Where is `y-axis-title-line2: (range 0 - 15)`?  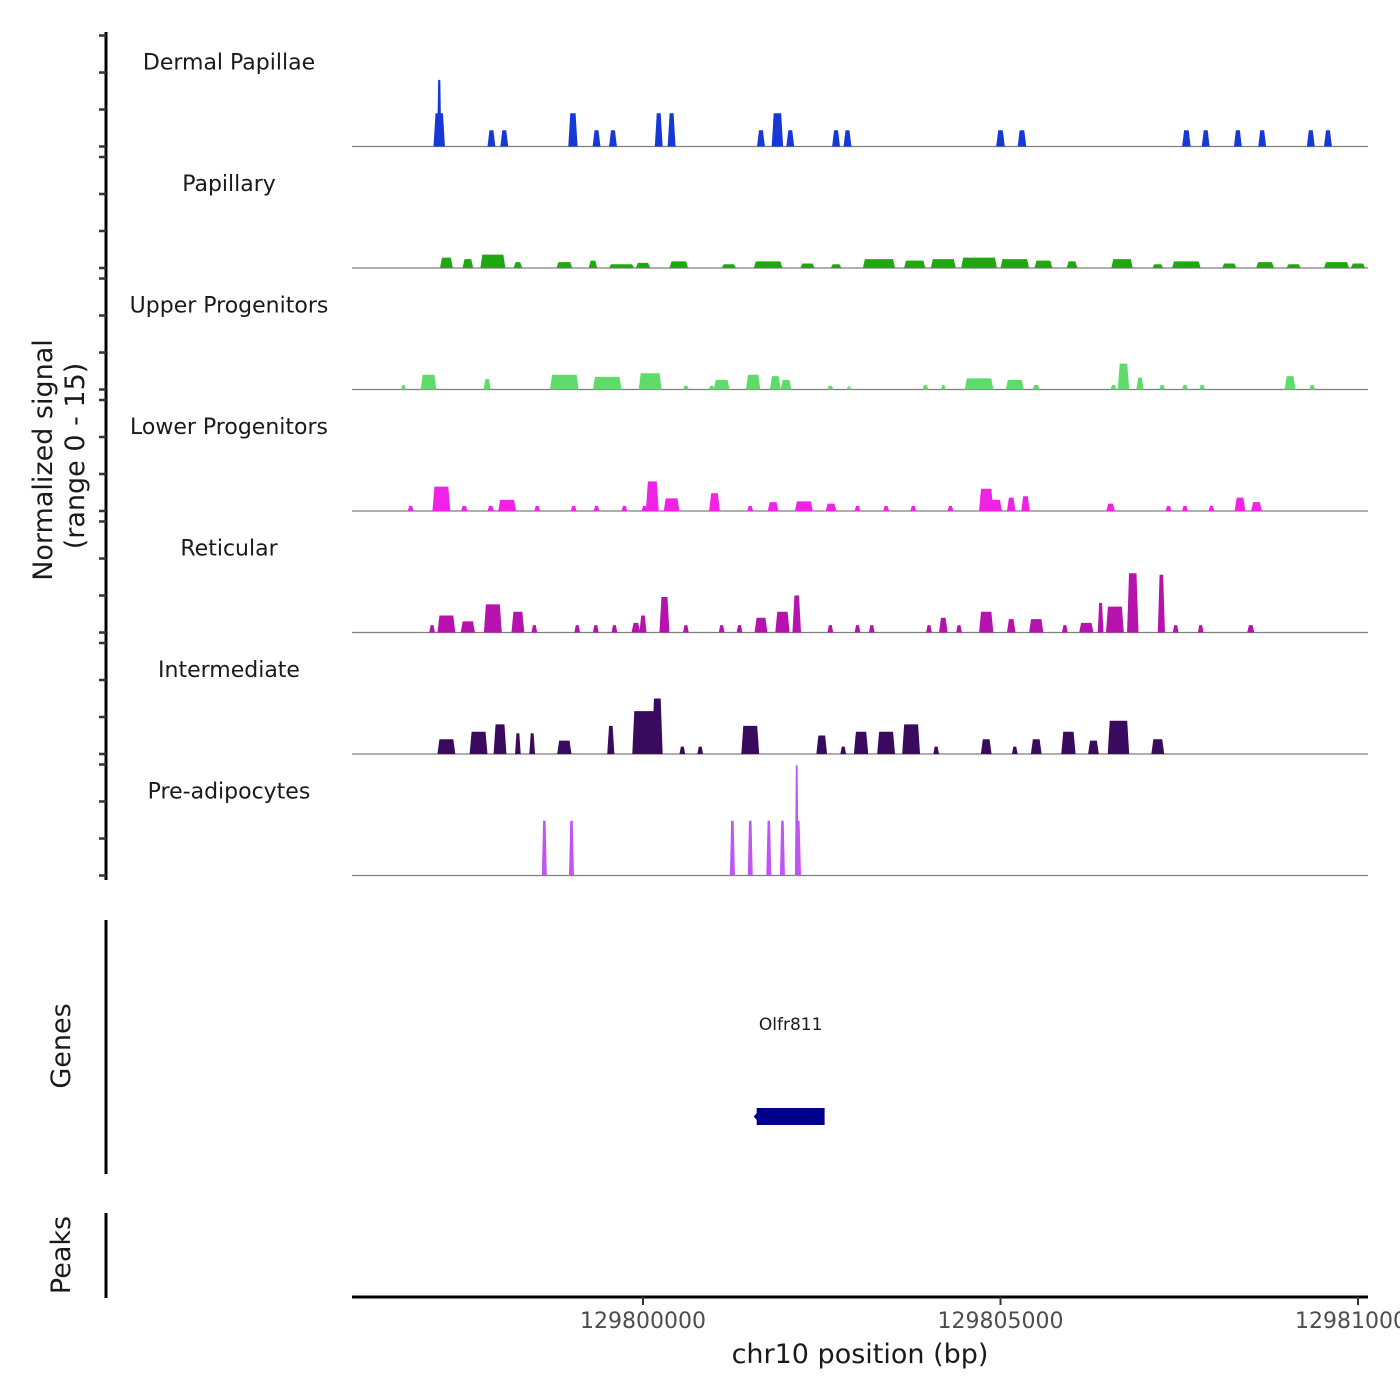 y-axis-title-line2: (range 0 - 15) is located at coordinates (75, 456).